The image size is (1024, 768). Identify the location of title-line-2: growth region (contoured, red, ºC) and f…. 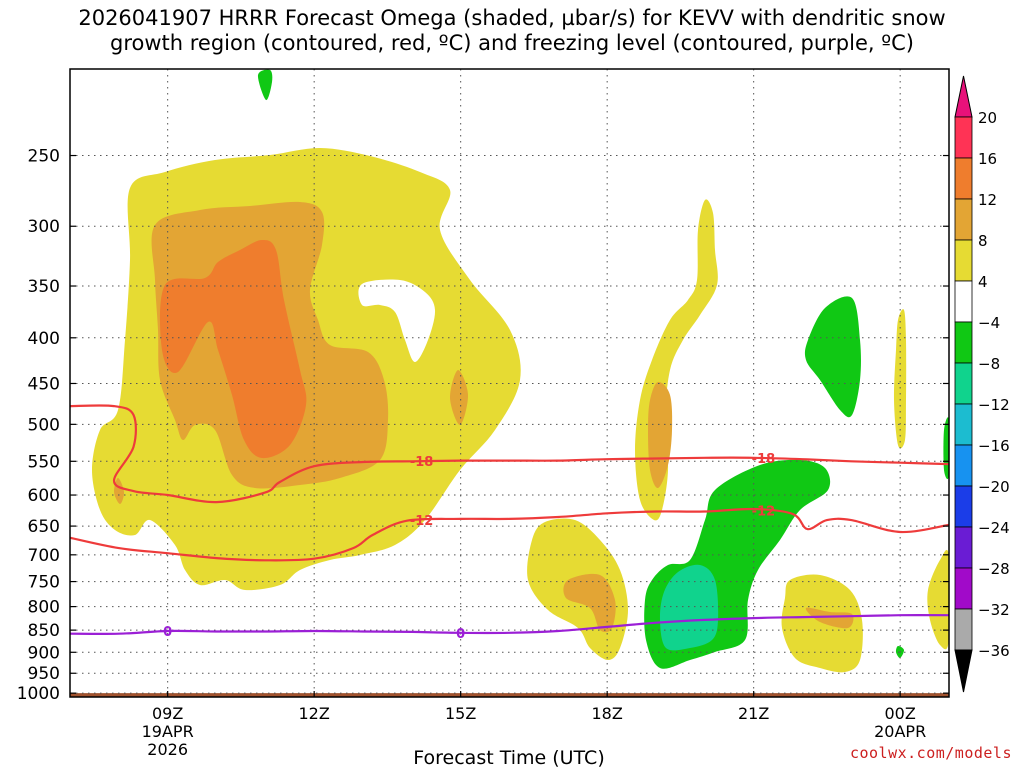
(512, 43).